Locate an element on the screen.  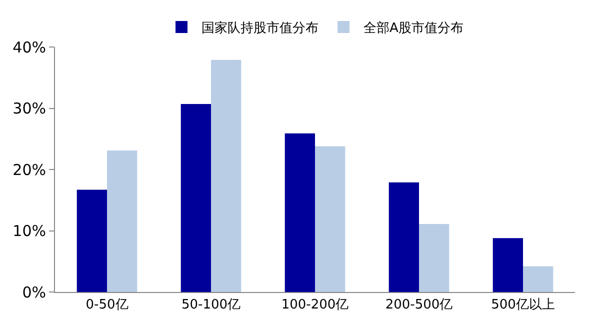
y-tick-label: 10% is located at coordinates (29, 231).